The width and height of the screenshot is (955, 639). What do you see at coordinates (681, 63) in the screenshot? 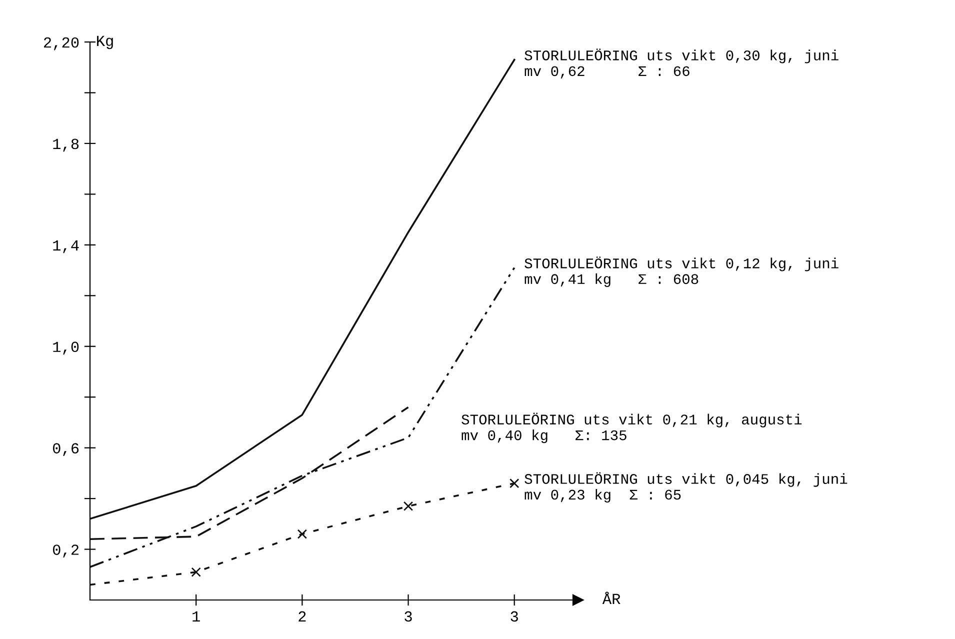
I see `series-label: STORLULEÖRING uts vikt 0,30 kg, juni mv 0,62 Σ : 66` at bounding box center [681, 63].